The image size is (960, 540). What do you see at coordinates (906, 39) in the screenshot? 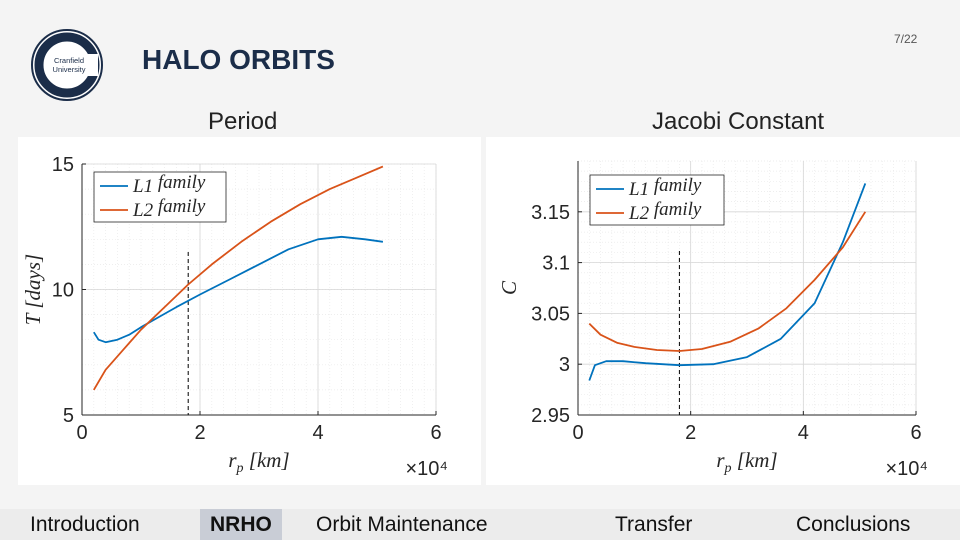
I see `page-number: 7/22` at bounding box center [906, 39].